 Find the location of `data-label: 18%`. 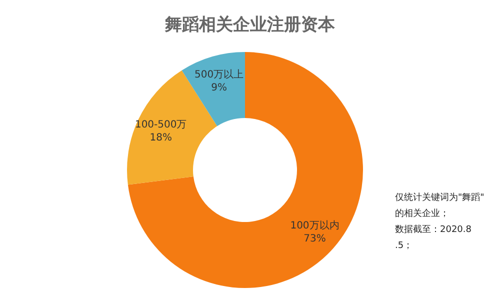

data-label: 18% is located at coordinates (161, 138).